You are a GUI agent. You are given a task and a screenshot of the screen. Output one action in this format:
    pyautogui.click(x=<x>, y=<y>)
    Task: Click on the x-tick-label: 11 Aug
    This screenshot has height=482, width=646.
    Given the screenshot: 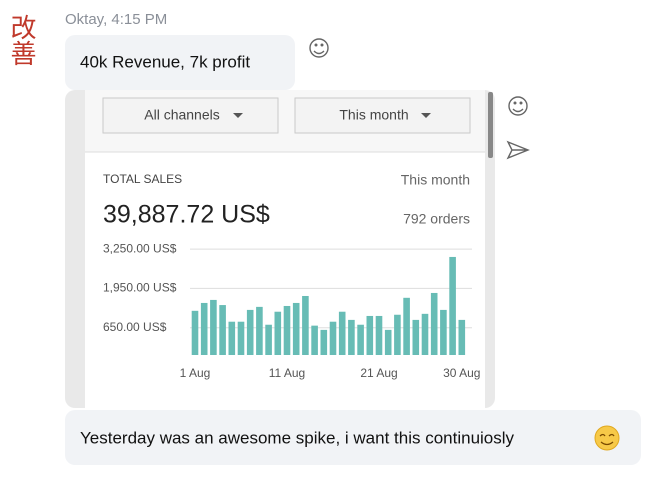 What is the action you would take?
    pyautogui.click(x=287, y=373)
    